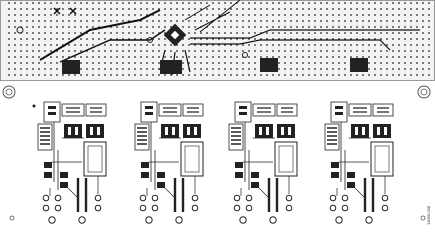  What do you see at coordinates (428, 215) in the screenshot?
I see `figure-id: 13096-008` at bounding box center [428, 215].